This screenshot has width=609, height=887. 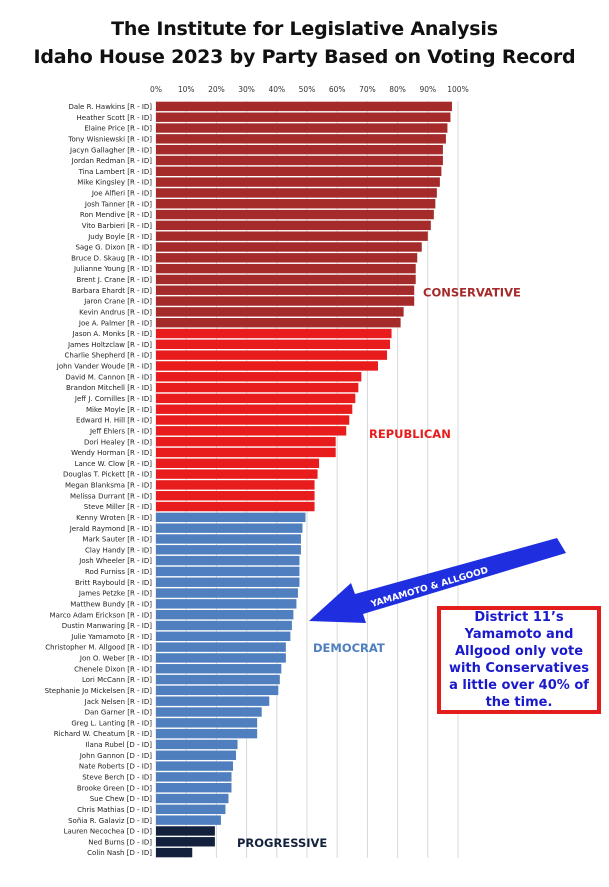 I want to click on y-category-label: Jason A. Monks [R - ID], so click(x=111, y=334).